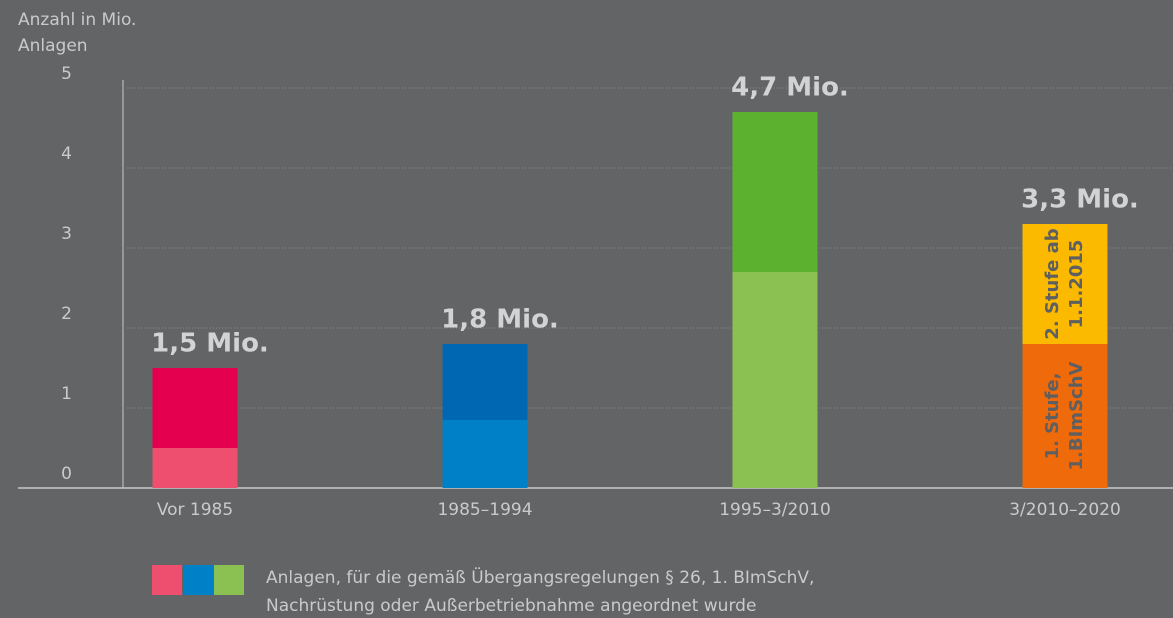  Describe the element at coordinates (790, 88) in the screenshot. I see `total-label: 4,7 Mio.` at that location.